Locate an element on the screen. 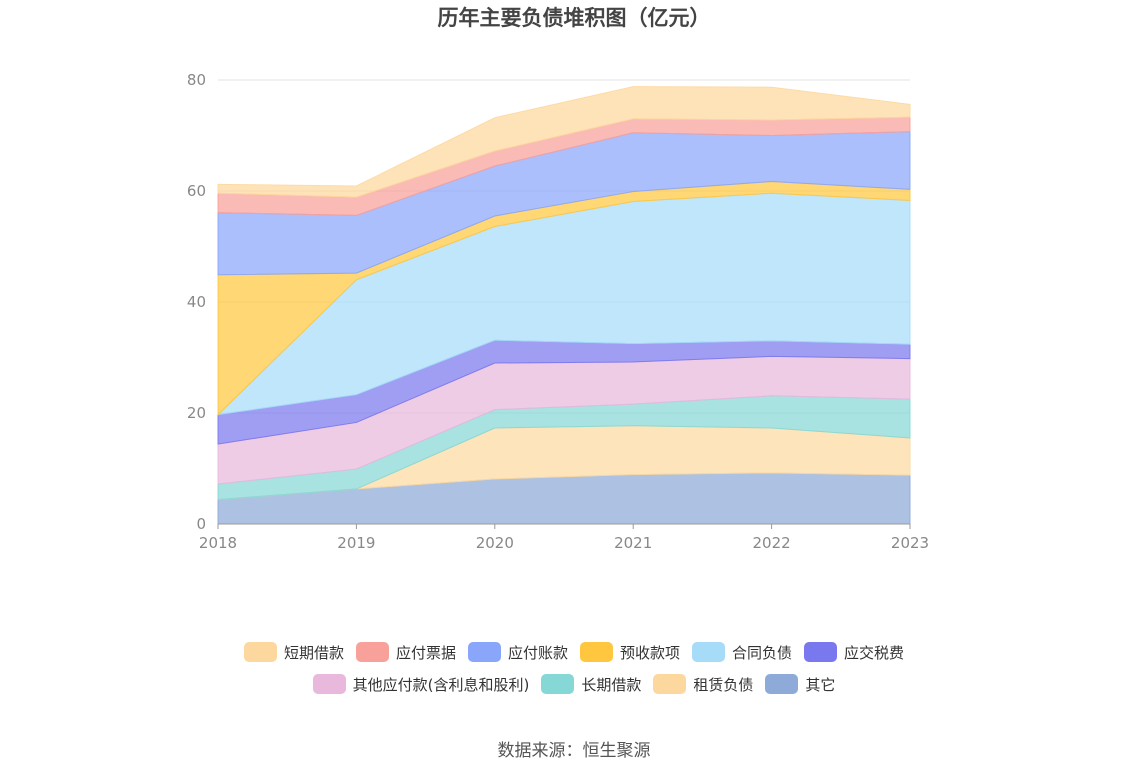 Image resolution: width=1148 pixels, height=776 pixels. chart-title: 历年主要负债堆积图（亿元） is located at coordinates (574, 18).